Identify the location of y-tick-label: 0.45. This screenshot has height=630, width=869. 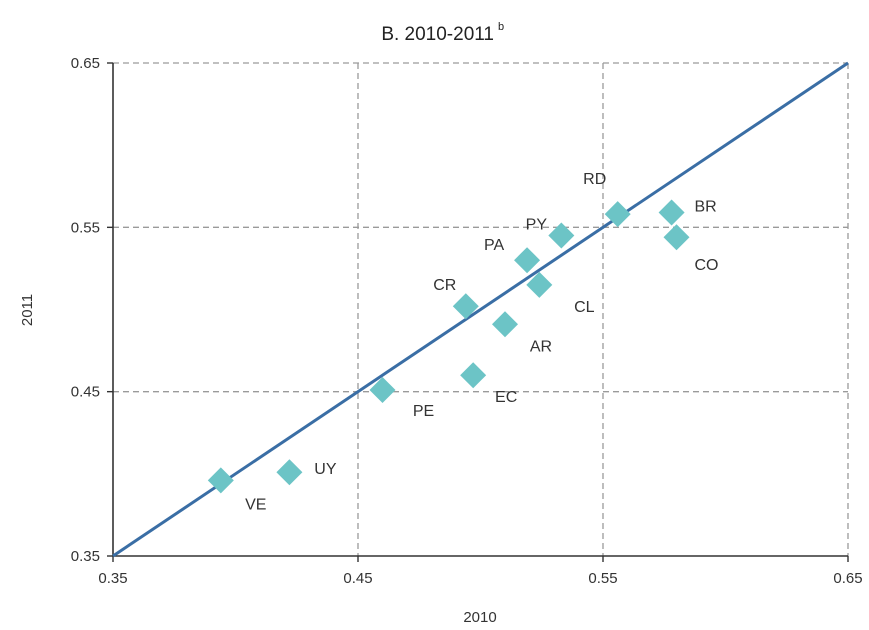
(85, 392).